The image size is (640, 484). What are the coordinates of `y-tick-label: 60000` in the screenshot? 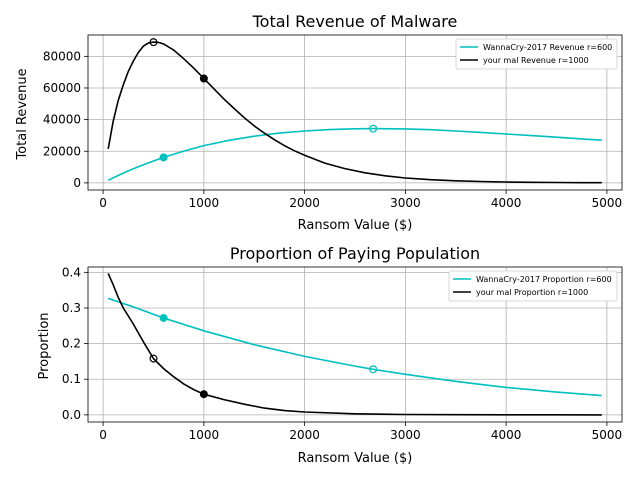 It's located at (62, 88).